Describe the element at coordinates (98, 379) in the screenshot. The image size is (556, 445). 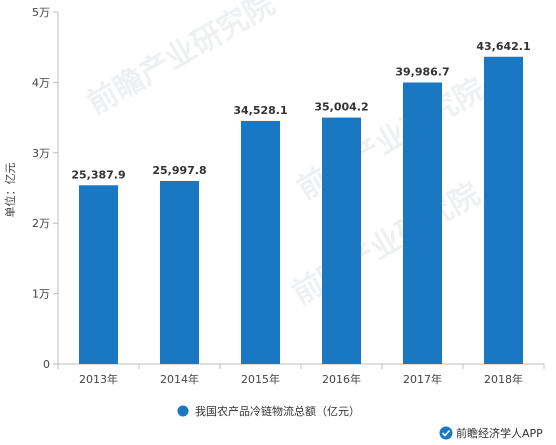
I see `x-tick-label: 2013年` at that location.